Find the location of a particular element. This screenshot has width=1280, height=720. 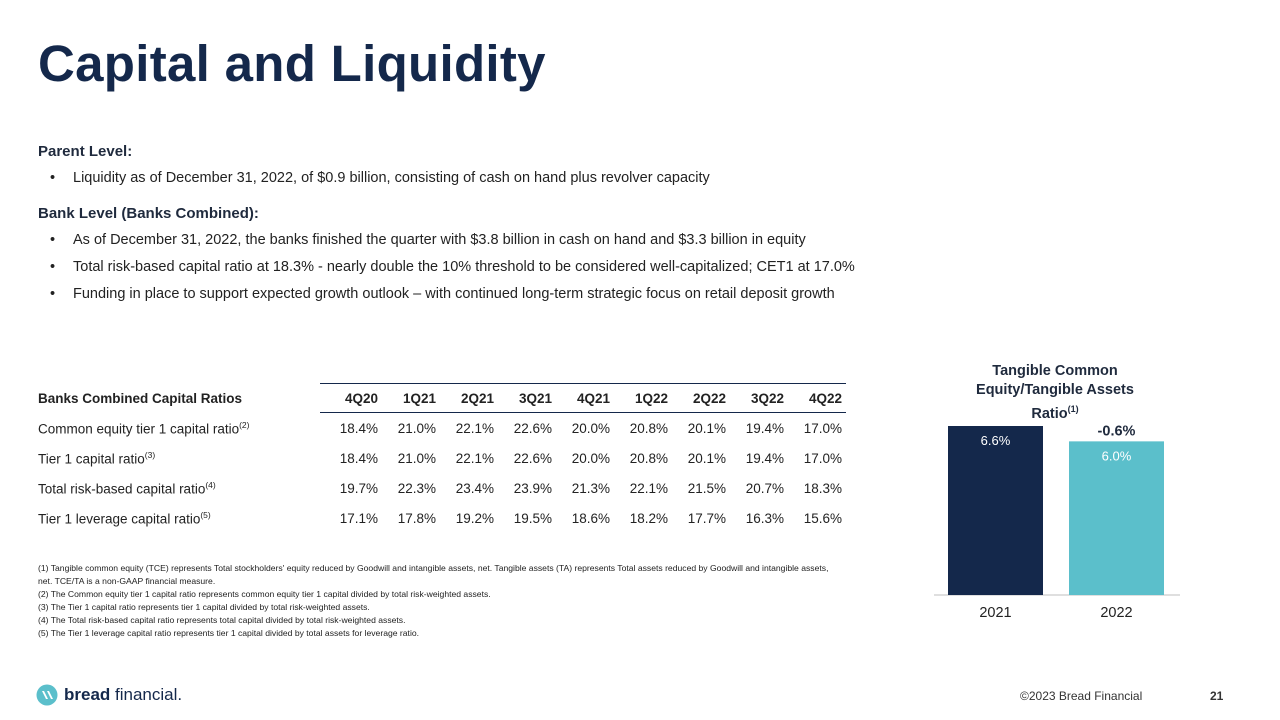

bar-value-label: 6.0% is located at coordinates (1117, 455).